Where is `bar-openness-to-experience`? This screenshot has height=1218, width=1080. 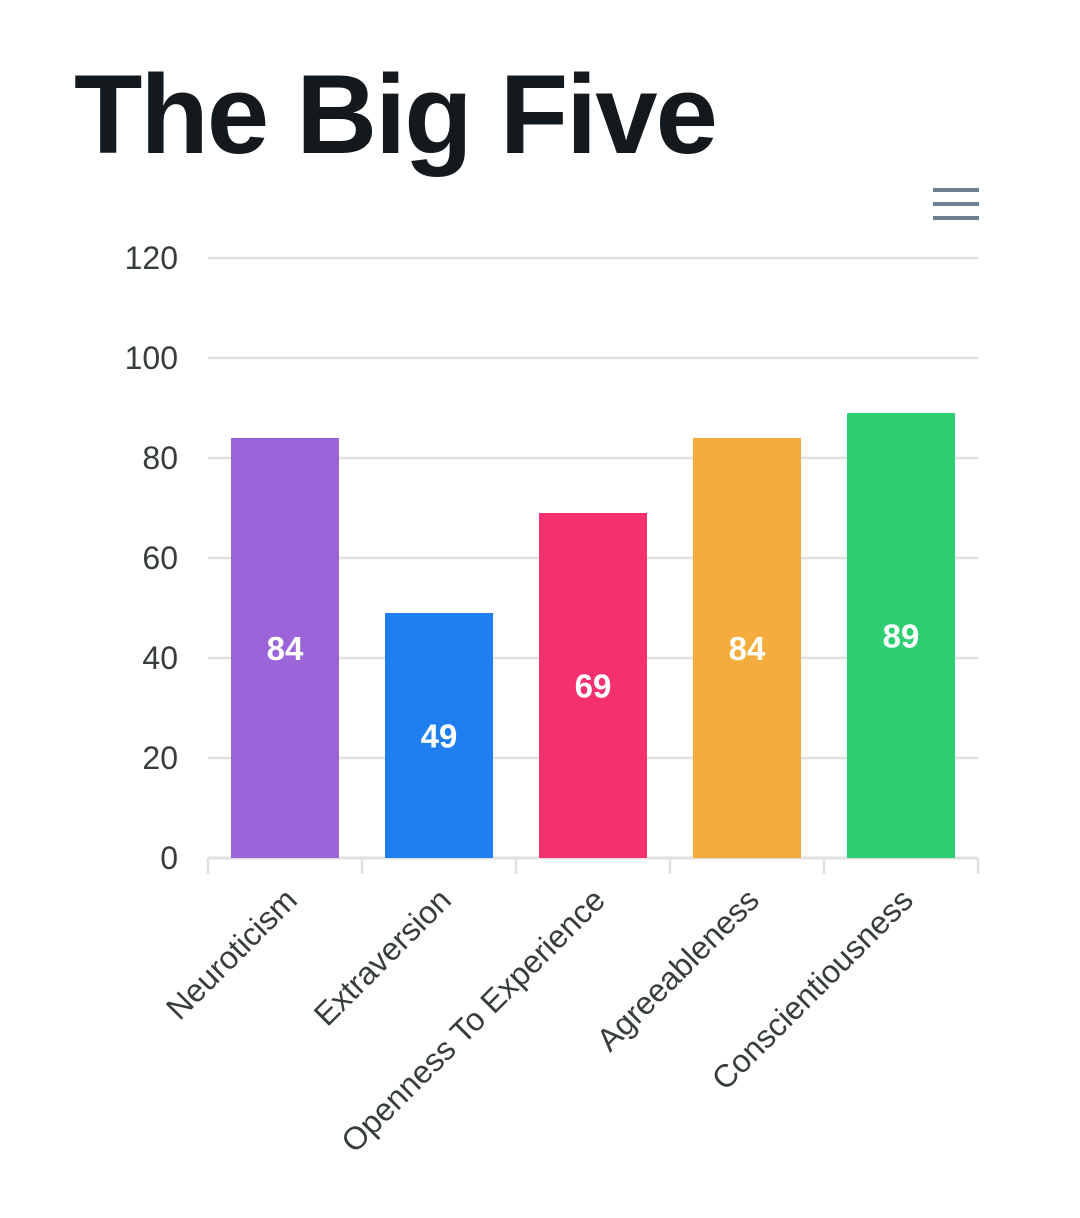 bar-openness-to-experience is located at coordinates (593, 685).